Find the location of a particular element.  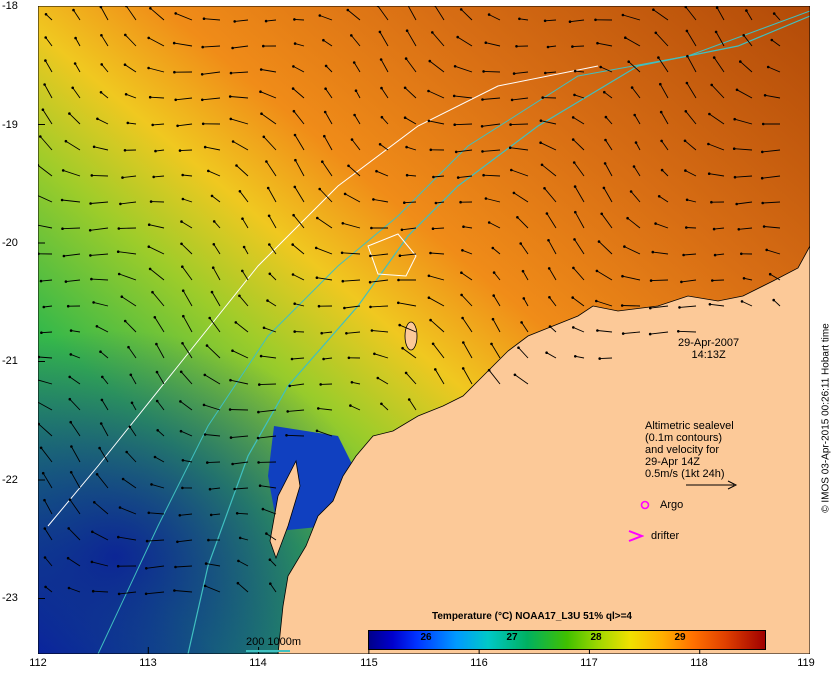

drifter-chevron-icon is located at coordinates (636, 536).